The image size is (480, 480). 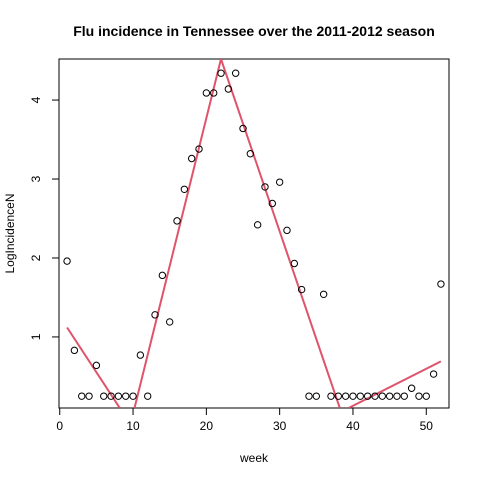 What do you see at coordinates (133, 426) in the screenshot?
I see `x-tick-label: 10` at bounding box center [133, 426].